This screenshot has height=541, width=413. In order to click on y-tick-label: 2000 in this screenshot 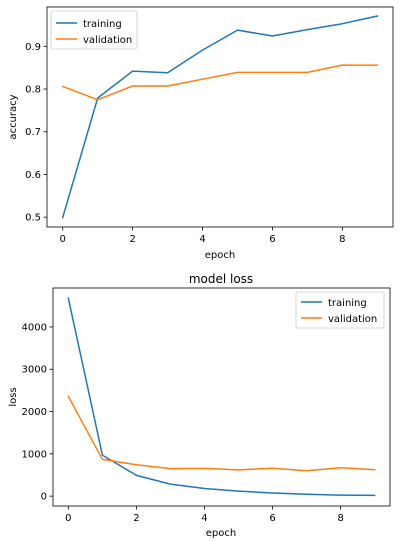, I will do `click(34, 412)`.